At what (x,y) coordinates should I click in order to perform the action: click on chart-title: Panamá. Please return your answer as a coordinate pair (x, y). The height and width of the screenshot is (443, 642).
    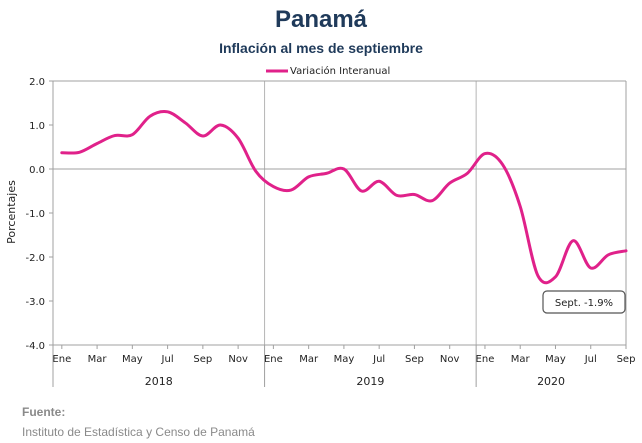
    Looking at the image, I should click on (321, 19).